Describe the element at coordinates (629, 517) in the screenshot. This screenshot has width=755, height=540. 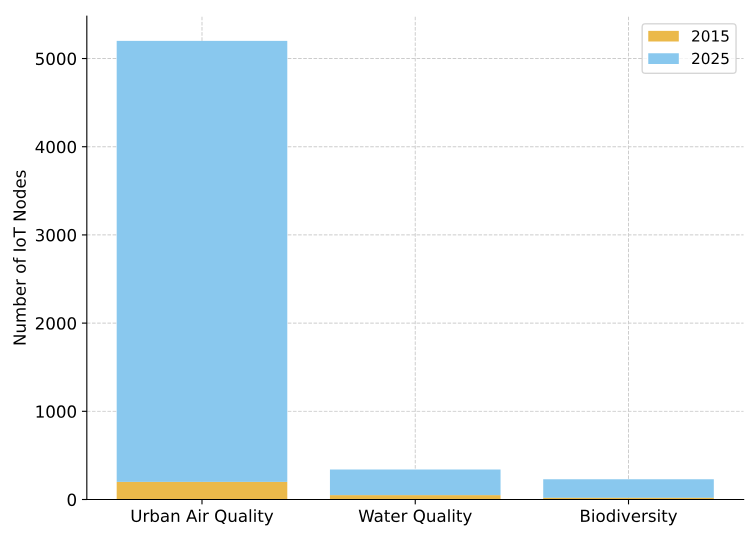
I see `x-tick-label: Biodiversity` at that location.